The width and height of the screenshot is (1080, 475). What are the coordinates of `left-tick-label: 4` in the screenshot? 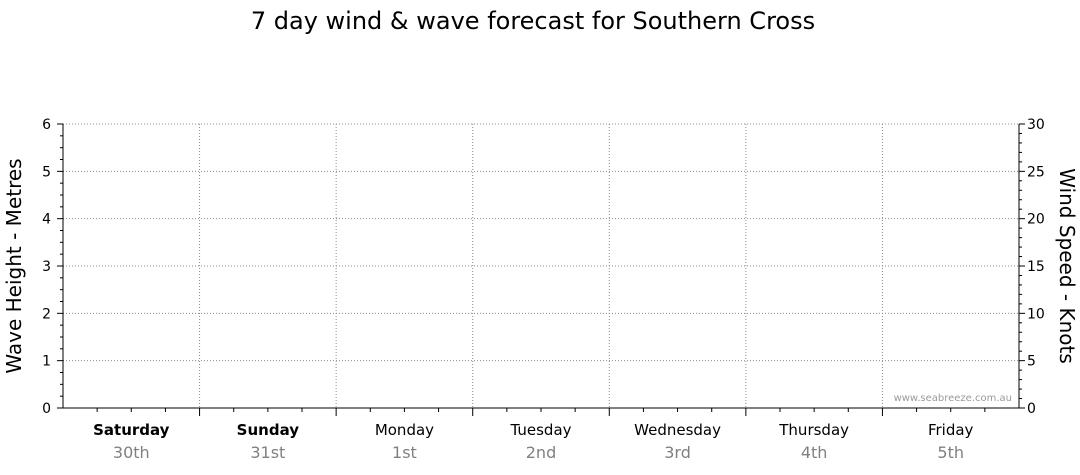 It's located at (46, 220).